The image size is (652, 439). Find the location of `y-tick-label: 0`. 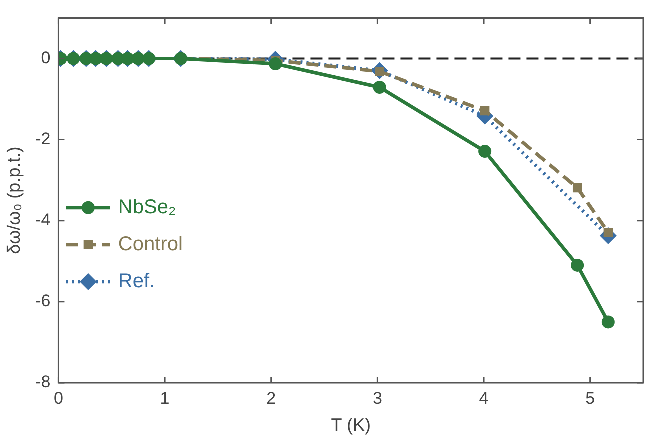

y-tick-label: 0 is located at coordinates (46, 58).